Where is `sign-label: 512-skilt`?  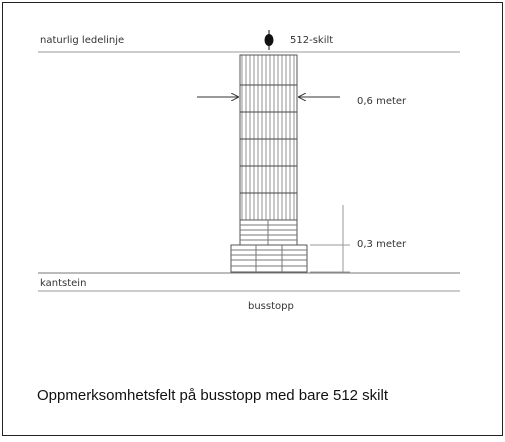
sign-label: 512-skilt is located at coordinates (311, 40).